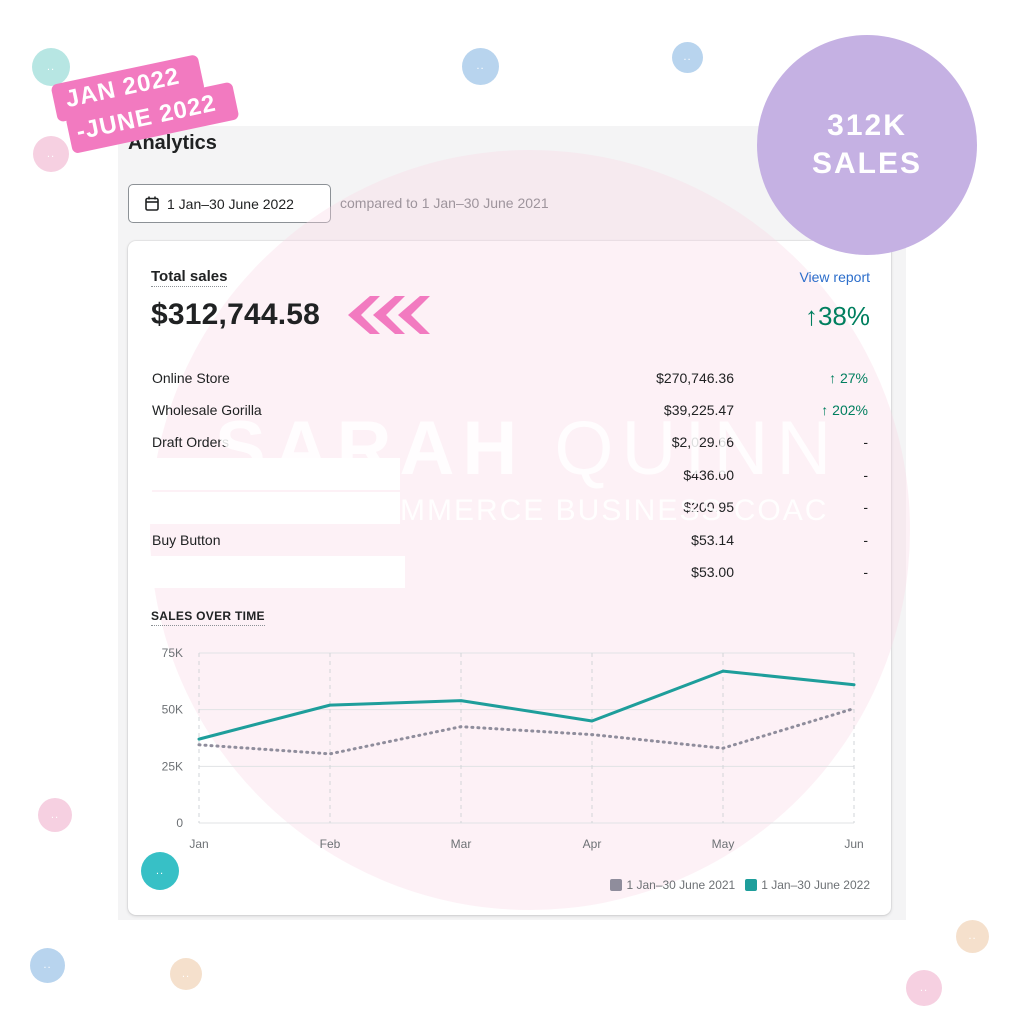  What do you see at coordinates (867, 145) in the screenshot?
I see `sales-badge: 312K SALES` at bounding box center [867, 145].